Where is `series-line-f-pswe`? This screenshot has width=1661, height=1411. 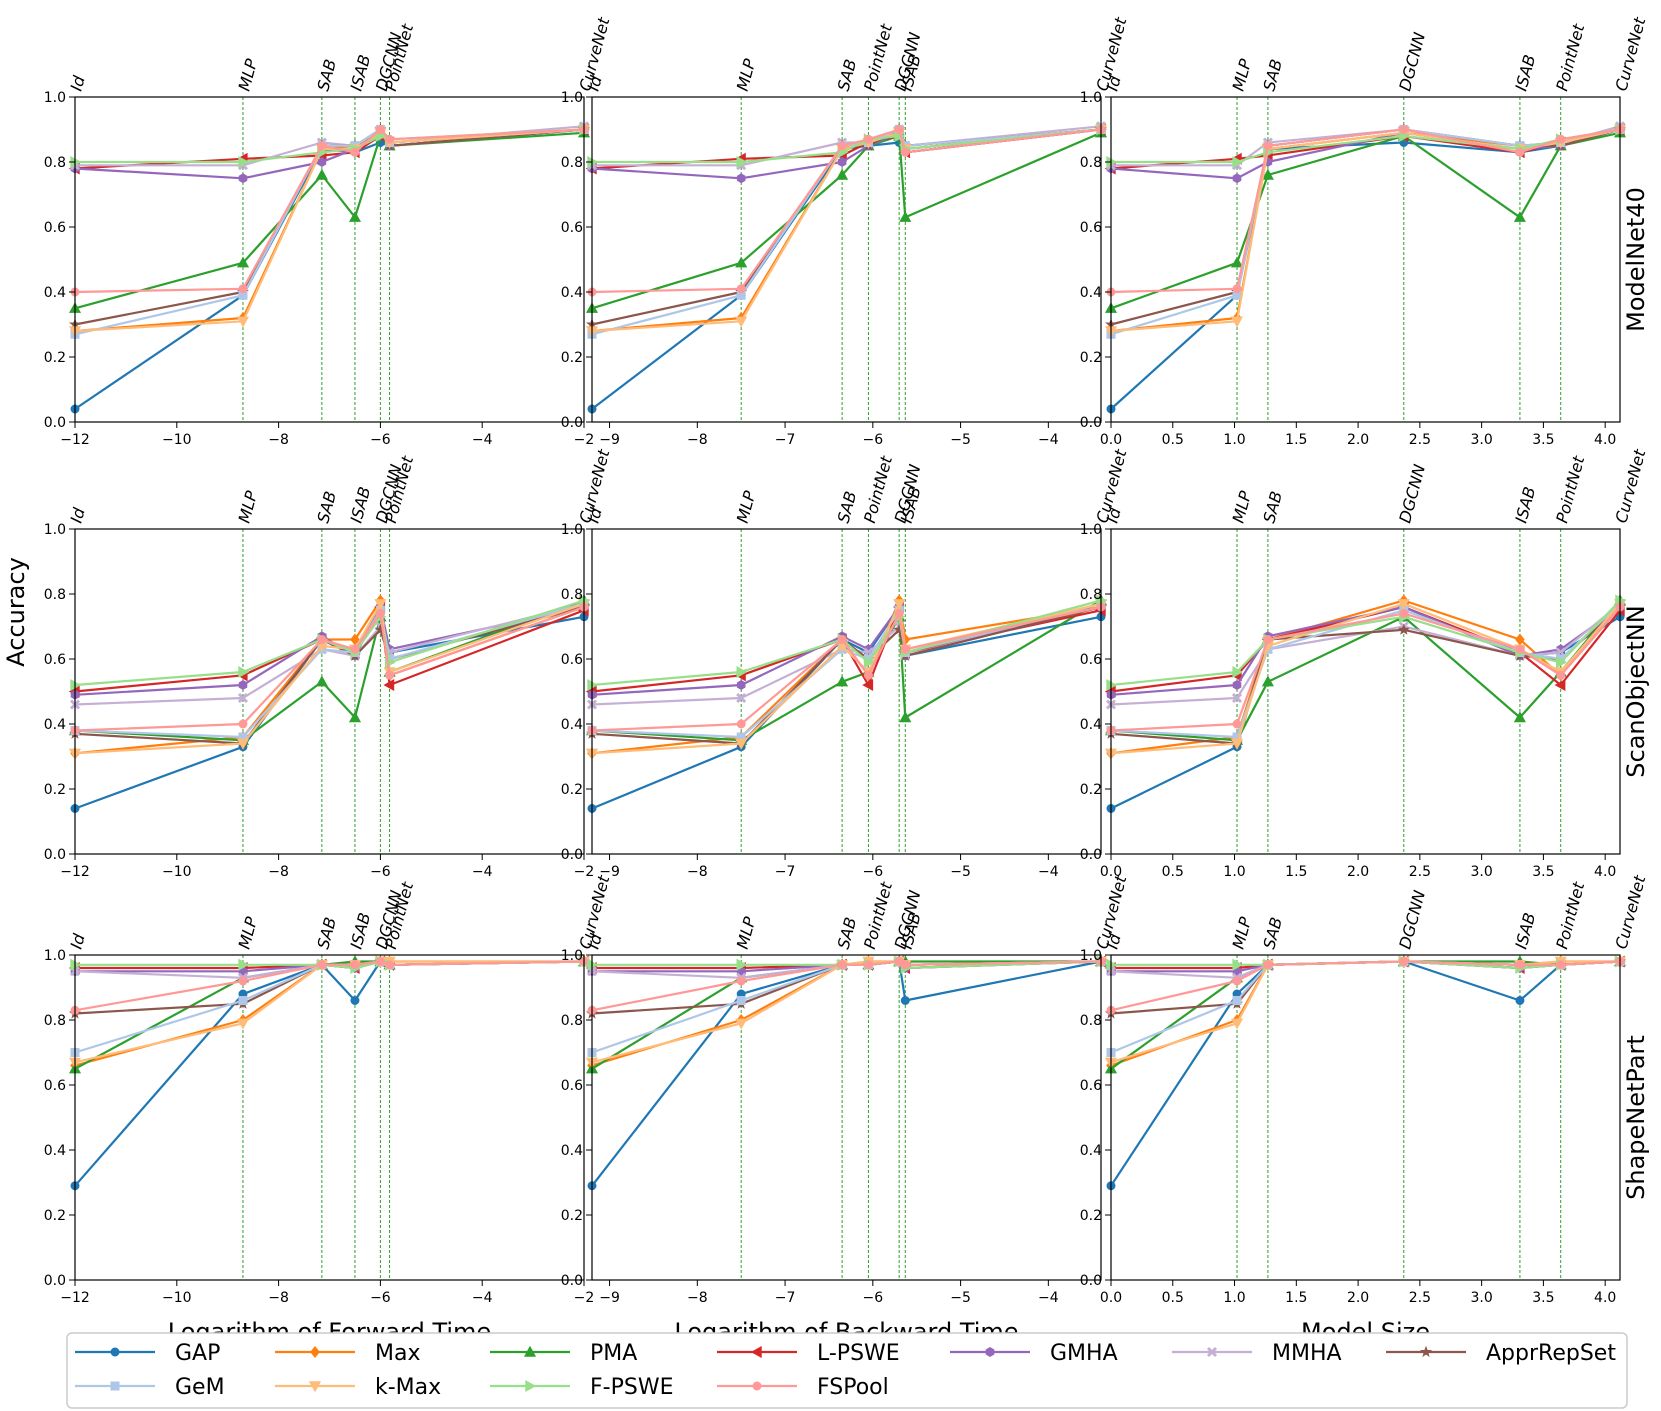 series-line-f-pswe is located at coordinates (846, 643).